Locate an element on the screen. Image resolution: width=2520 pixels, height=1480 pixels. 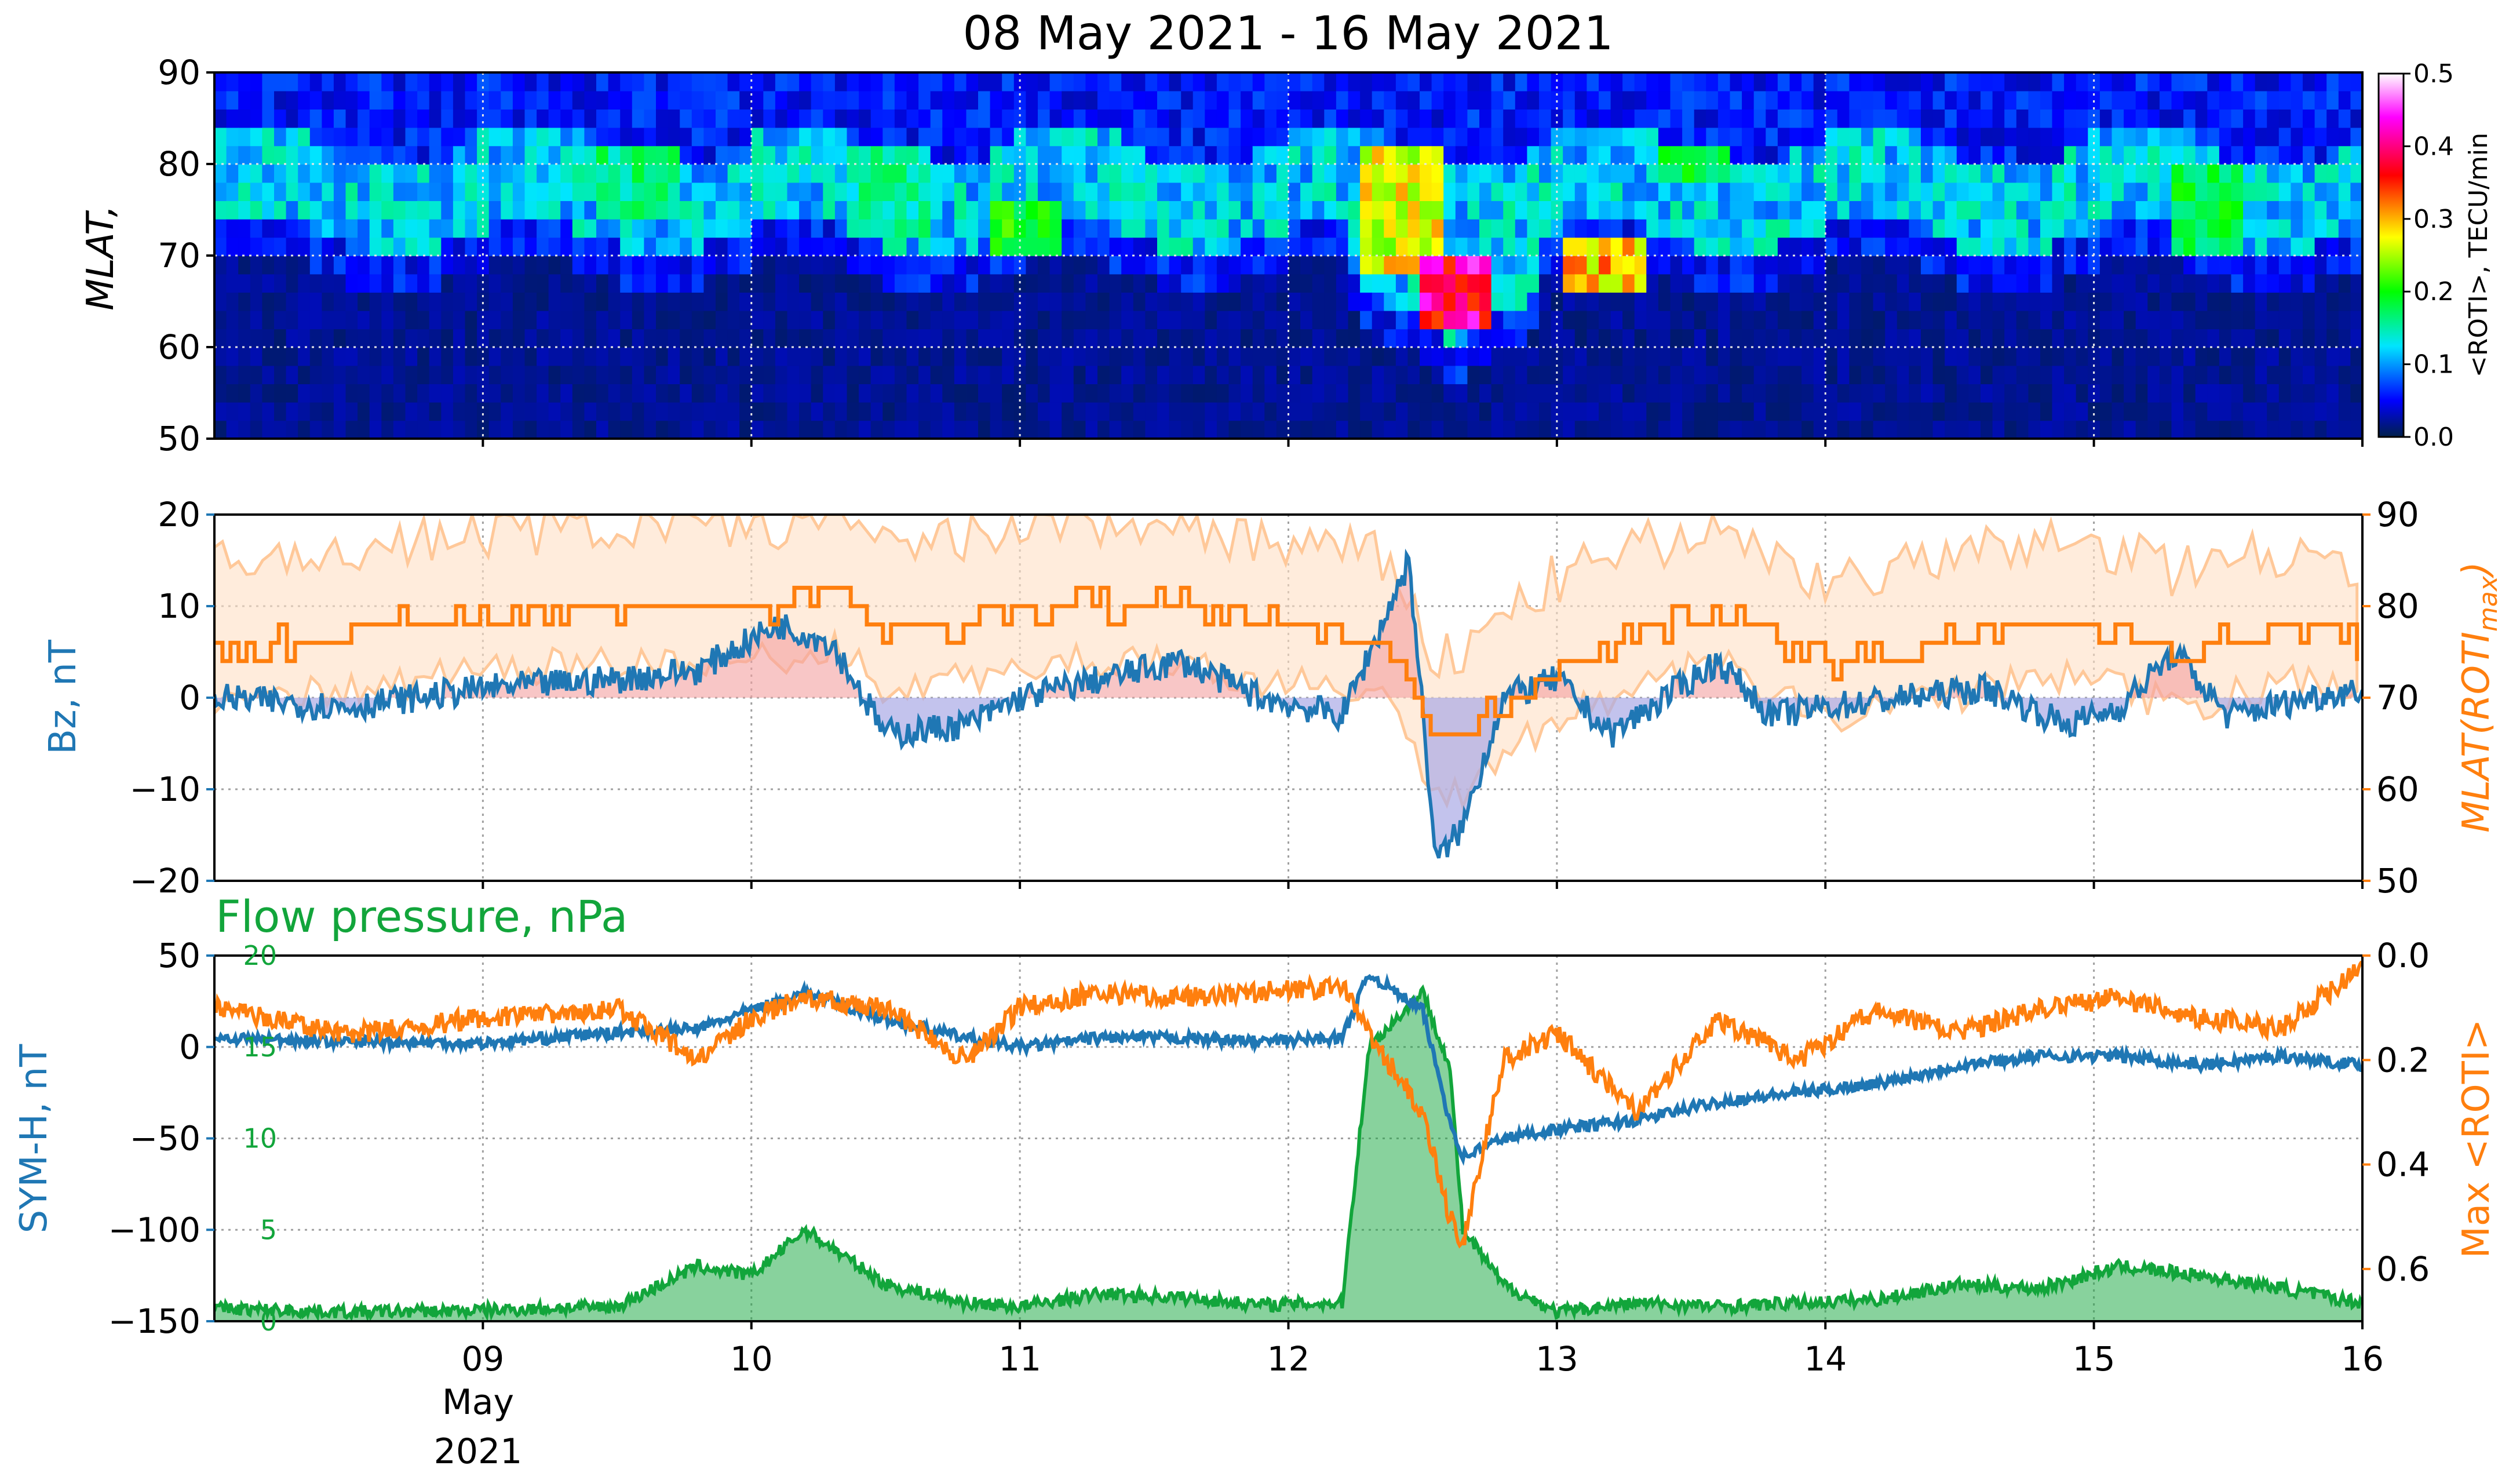
flow-pressure-title: Flow pressure, nPa is located at coordinates (422, 916).